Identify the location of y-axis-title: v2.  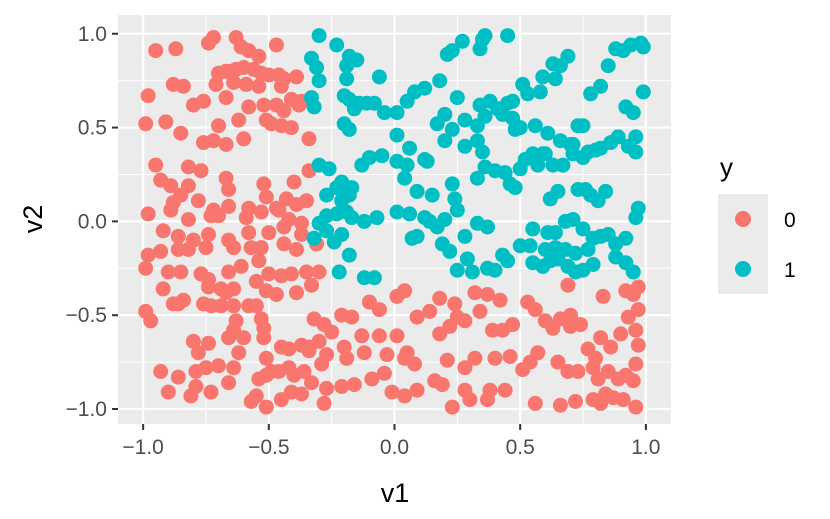
(33, 219).